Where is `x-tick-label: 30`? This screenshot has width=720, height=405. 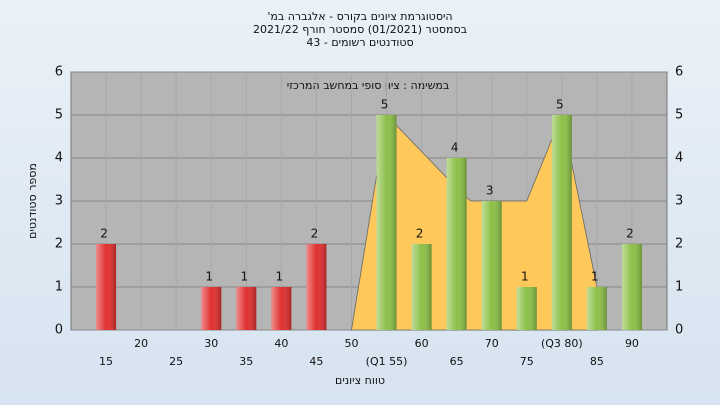 x-tick-label: 30 is located at coordinates (211, 343).